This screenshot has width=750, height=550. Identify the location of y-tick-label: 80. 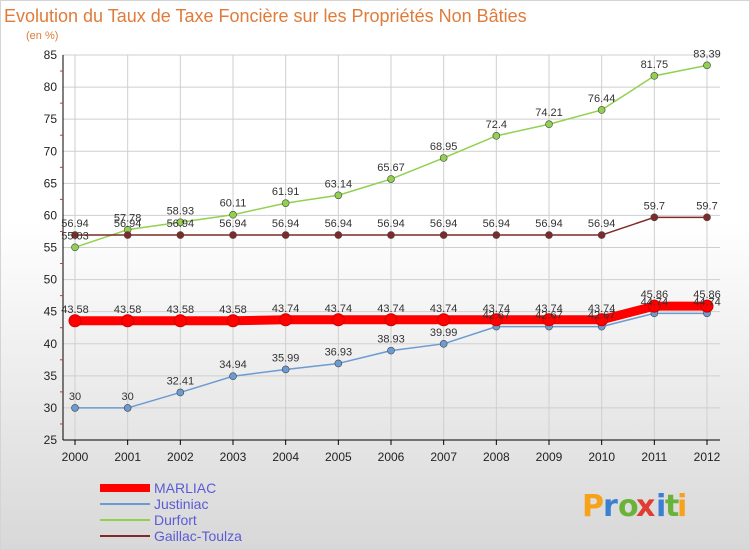
(51, 87).